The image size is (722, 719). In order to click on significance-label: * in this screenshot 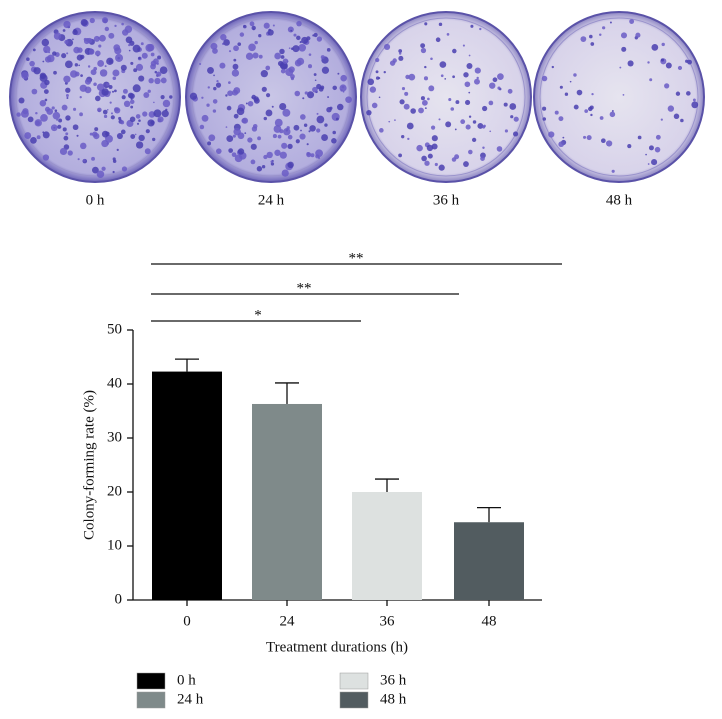, I will do `click(258, 315)`.